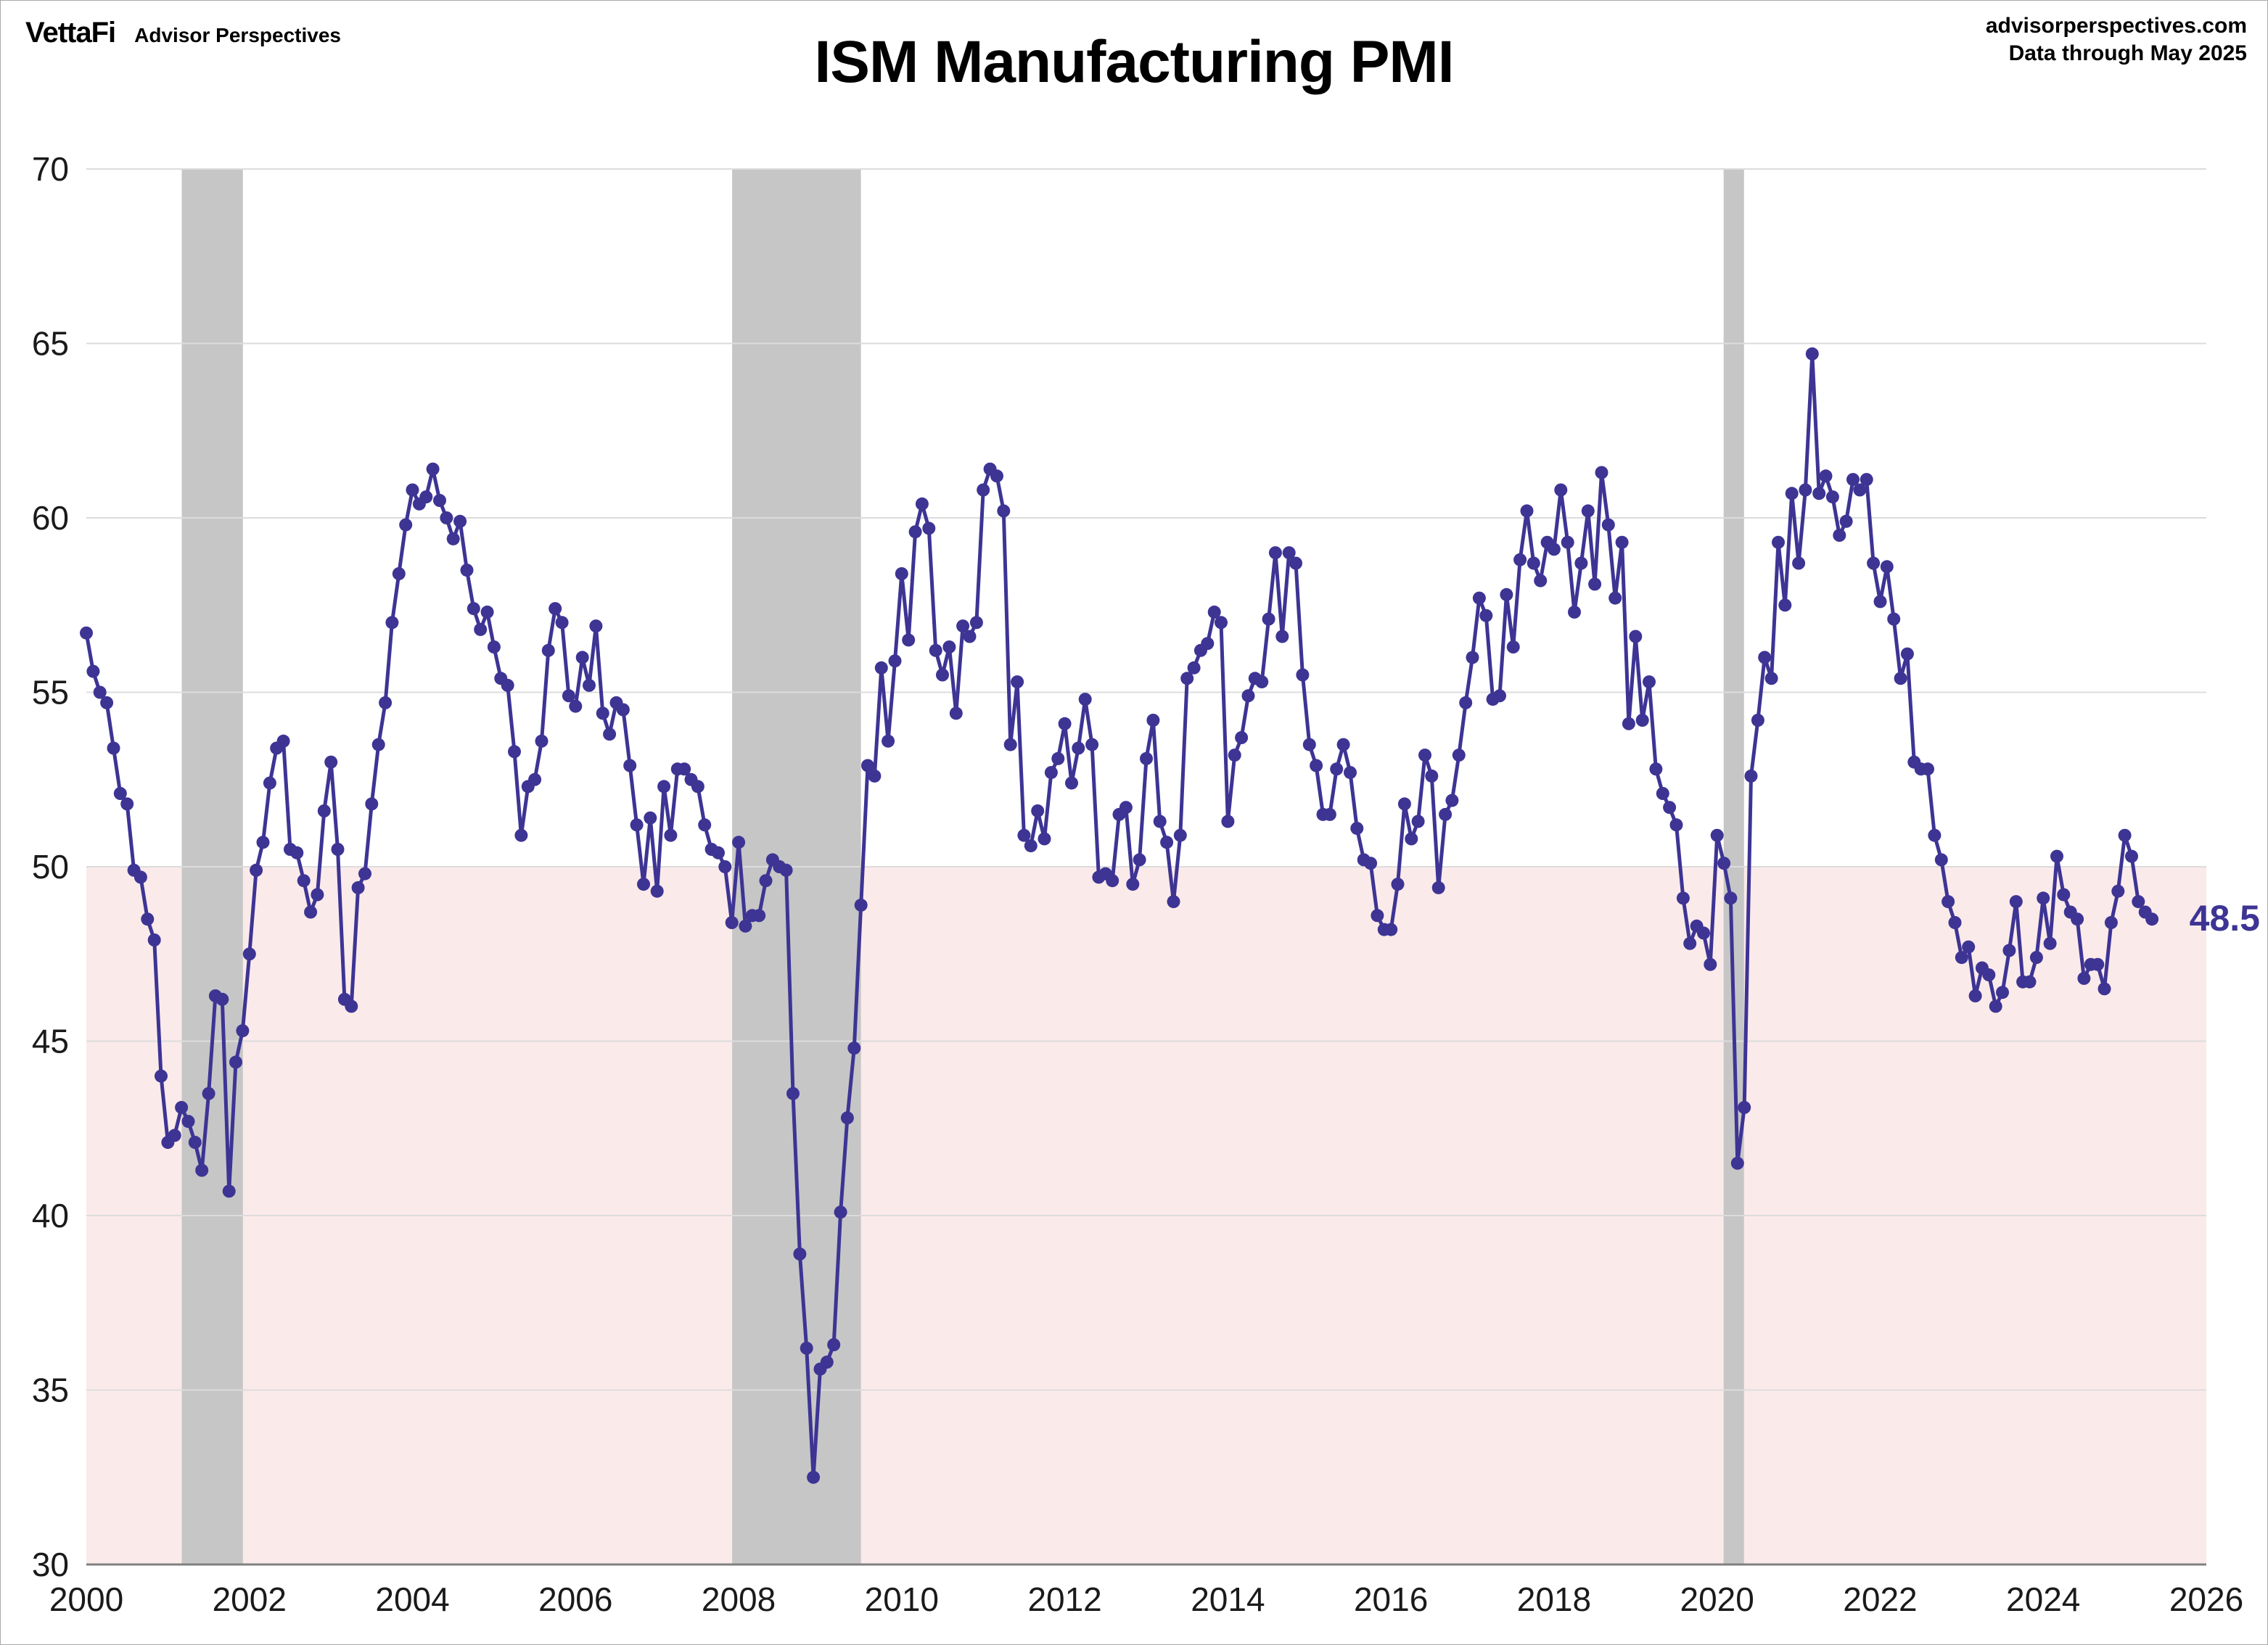  What do you see at coordinates (1554, 1599) in the screenshot?
I see `x-tick-label: 2018` at bounding box center [1554, 1599].